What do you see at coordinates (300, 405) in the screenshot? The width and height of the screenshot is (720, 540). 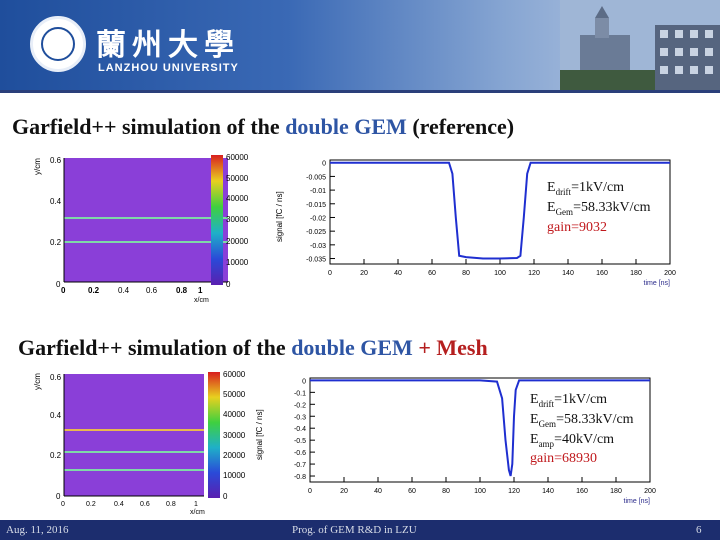 I see `signal-ytick: -0.2` at bounding box center [300, 405].